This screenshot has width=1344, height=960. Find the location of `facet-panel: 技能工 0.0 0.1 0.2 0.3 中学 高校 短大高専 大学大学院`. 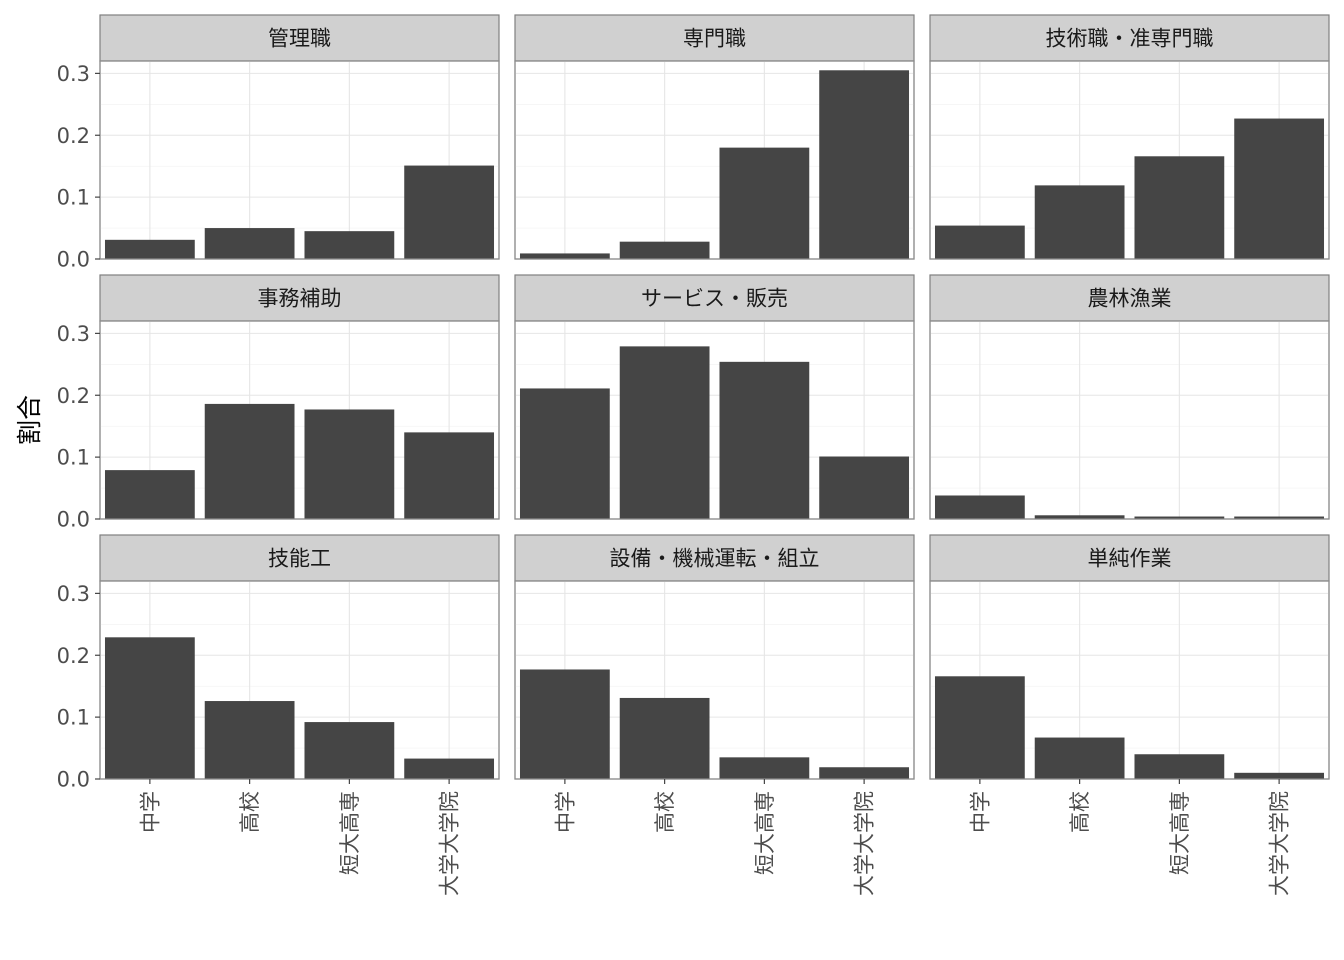

facet-panel: 技能工 0.0 0.1 0.2 0.3 中学 高校 短大高専 大学大学院 is located at coordinates (278, 715).